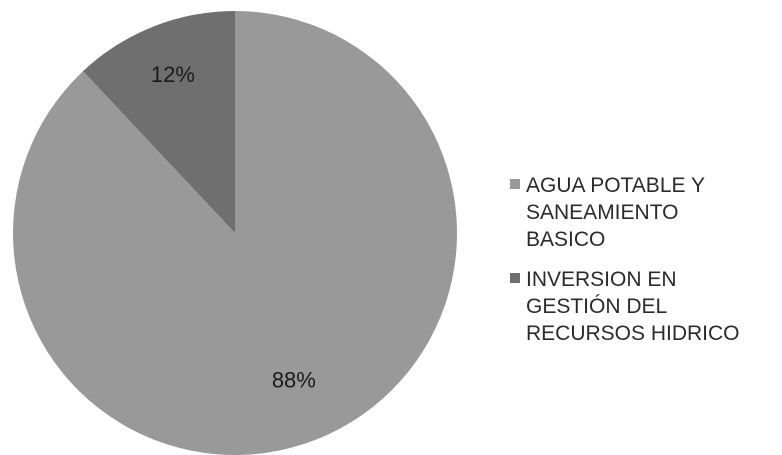 This screenshot has width=782, height=455. I want to click on legend-item-agua-potable: AGUA POTABLE Y SANEAMIENTO BASICO, so click(644, 212).